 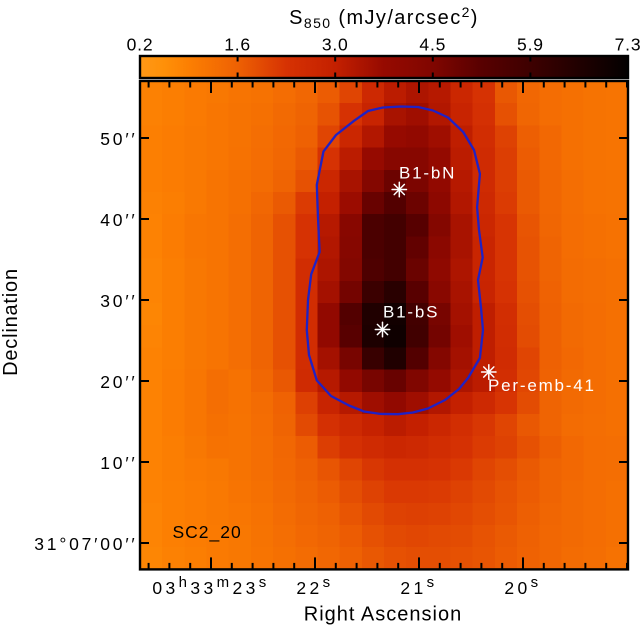 What do you see at coordinates (11, 322) in the screenshot?
I see `svg-text: Declination` at bounding box center [11, 322].